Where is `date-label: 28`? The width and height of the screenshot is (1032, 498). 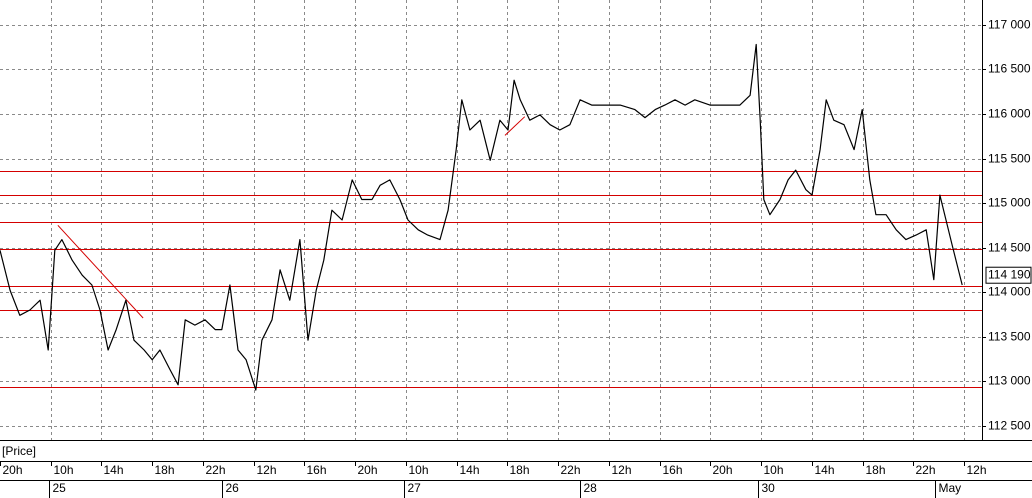
date-label: 28 is located at coordinates (591, 488).